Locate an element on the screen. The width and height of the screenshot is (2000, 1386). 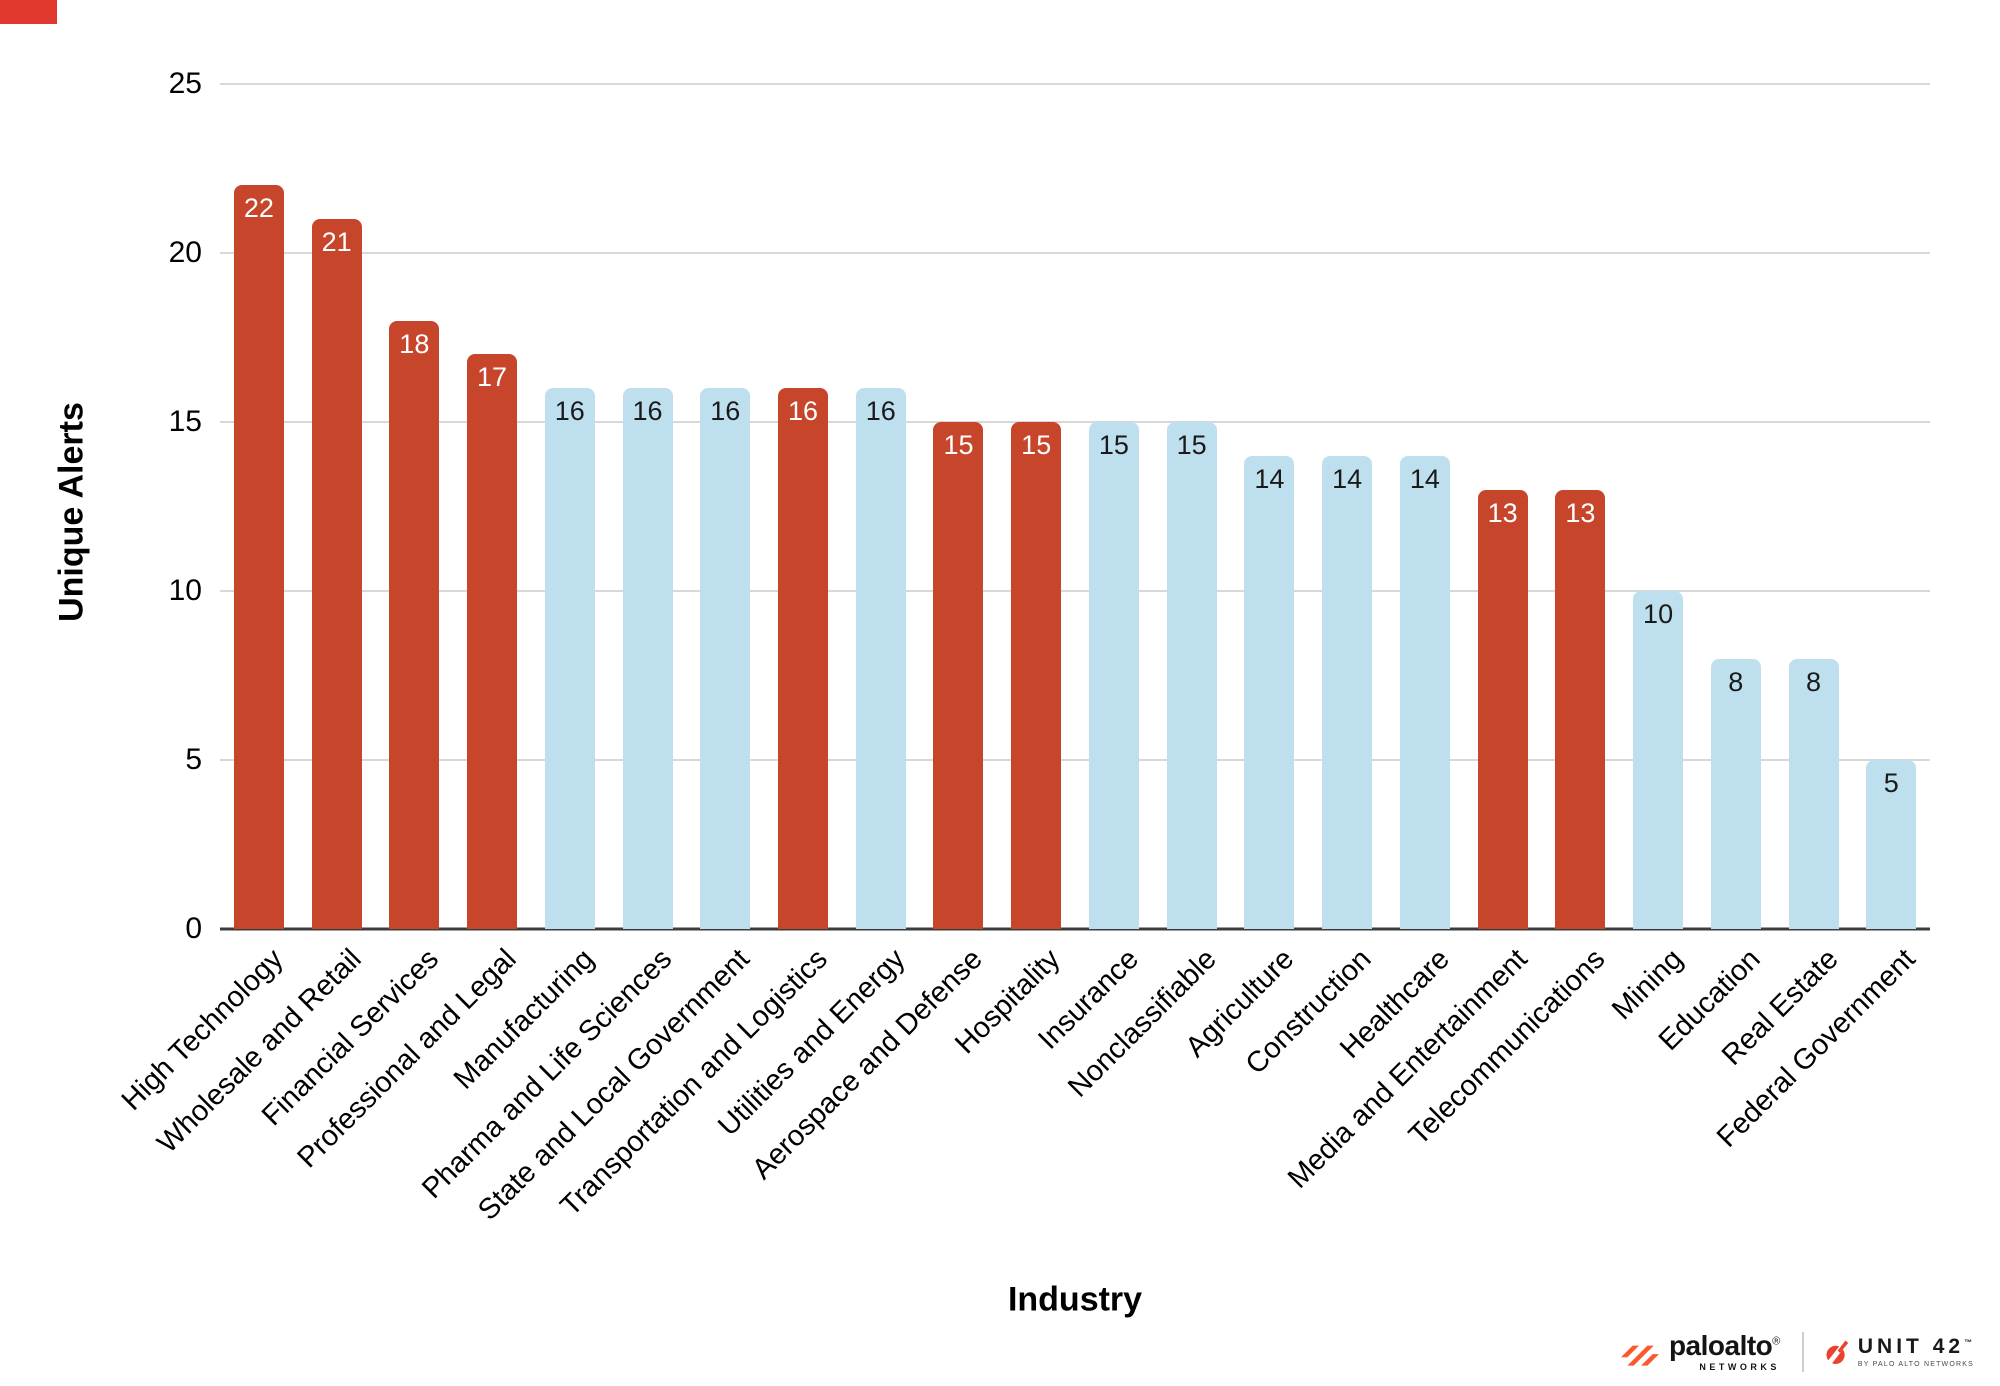
bar-slot-real-estate: 8 Real Estate is located at coordinates (1784, 578).